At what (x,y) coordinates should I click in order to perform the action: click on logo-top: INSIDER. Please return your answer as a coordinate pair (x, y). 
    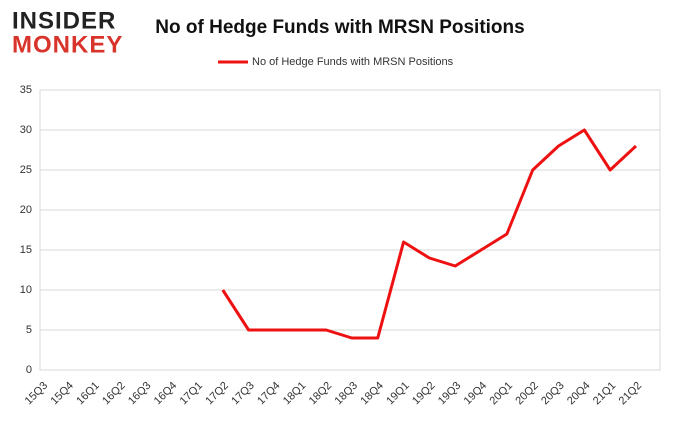
    Looking at the image, I should click on (64, 20).